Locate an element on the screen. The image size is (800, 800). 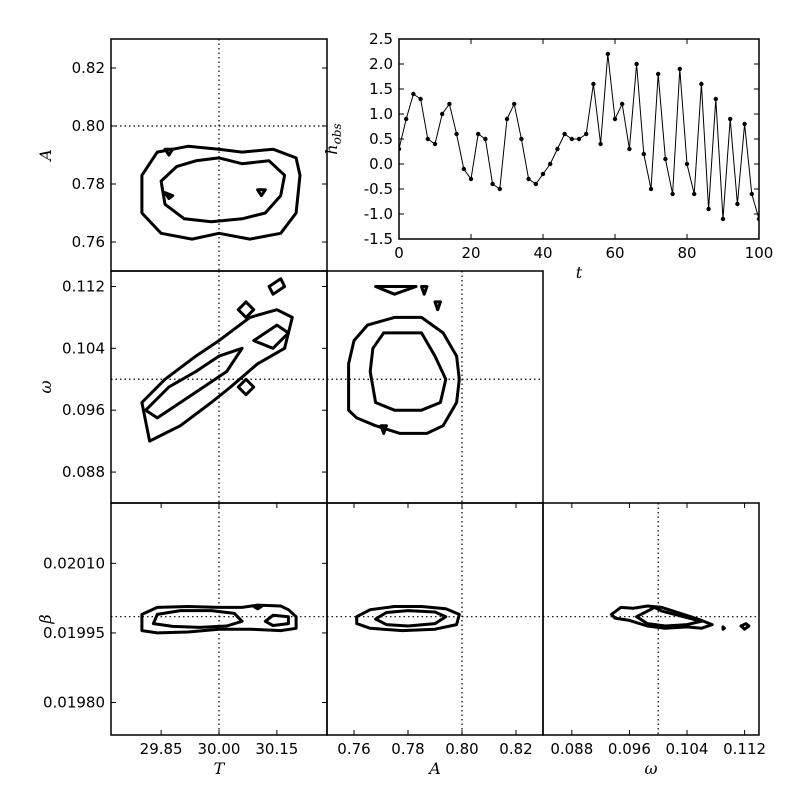
x-tick-label: 0 is located at coordinates (399, 253).